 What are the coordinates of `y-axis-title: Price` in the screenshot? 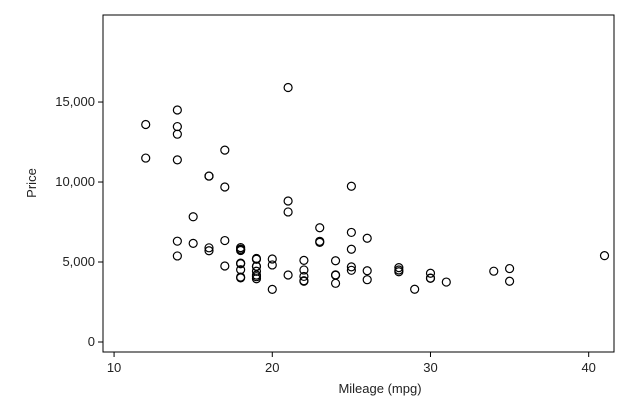 It's located at (31, 183).